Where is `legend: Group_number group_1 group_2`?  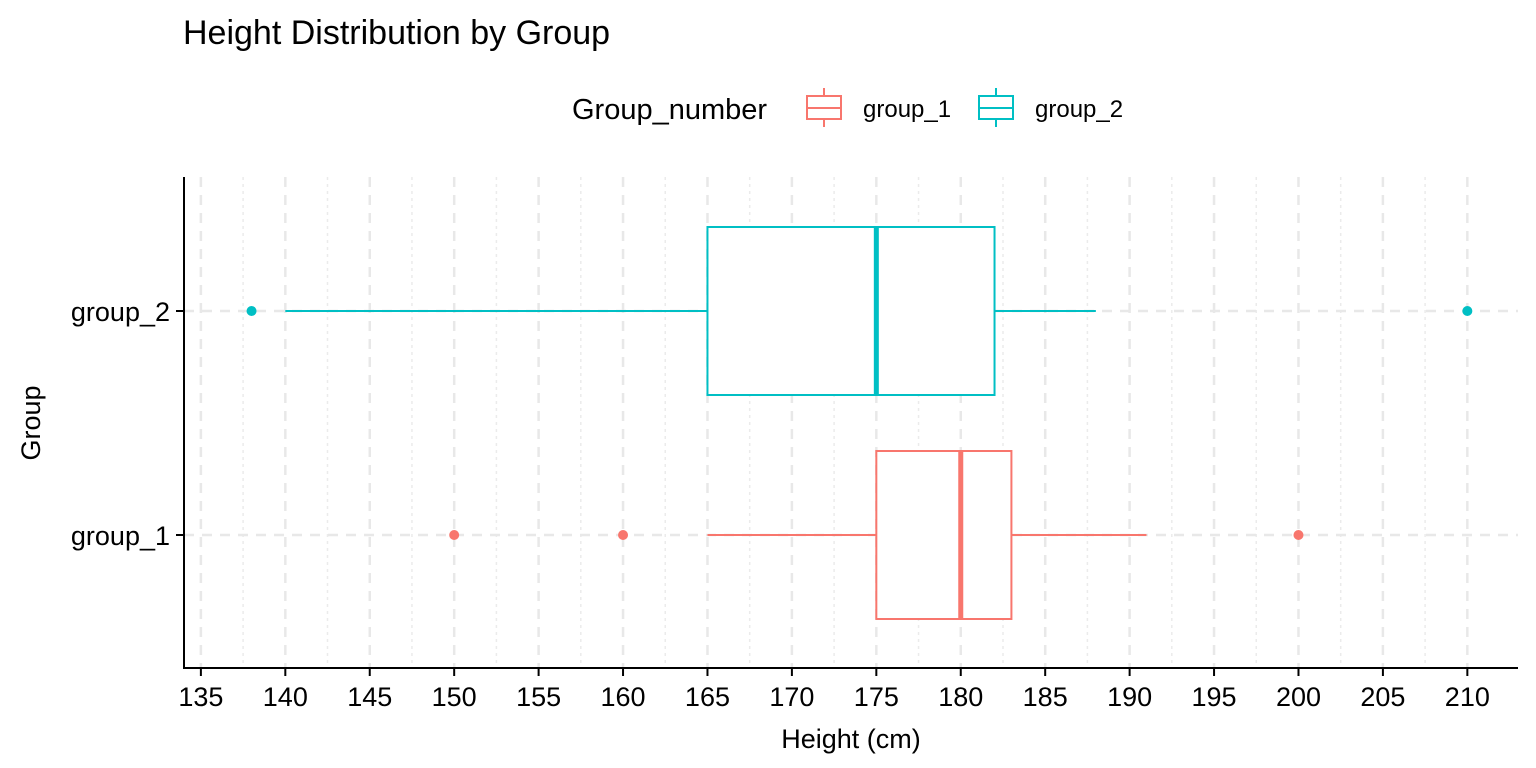 legend: Group_number group_1 group_2 is located at coordinates (847, 107).